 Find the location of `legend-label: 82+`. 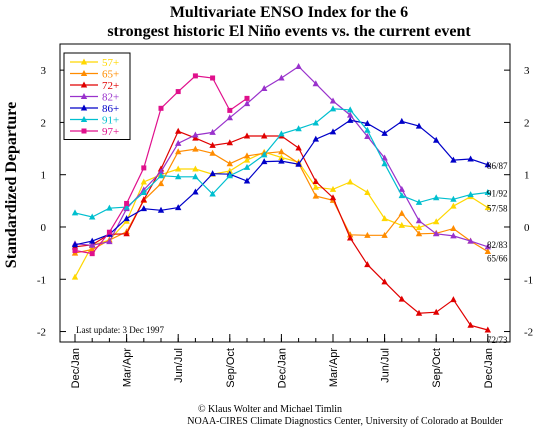

legend-label: 82+ is located at coordinates (110, 98).